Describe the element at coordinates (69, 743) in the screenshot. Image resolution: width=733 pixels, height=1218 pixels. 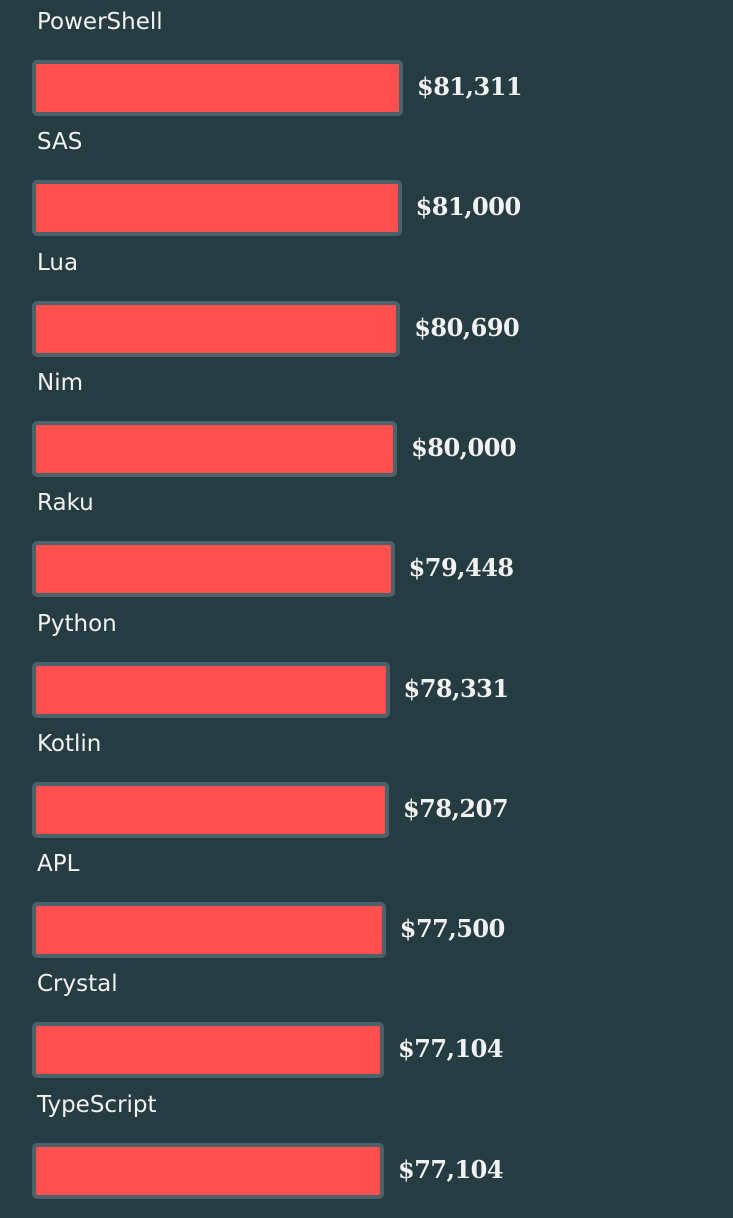
I see `category-label: Kotlin` at that location.